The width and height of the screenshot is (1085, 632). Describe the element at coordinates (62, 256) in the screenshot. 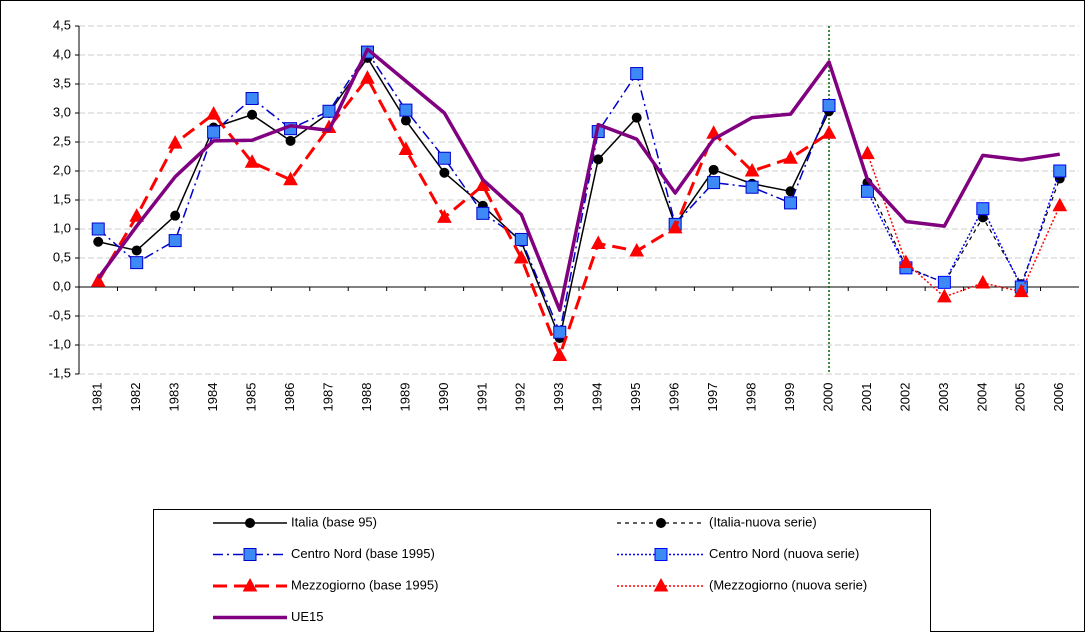

I see `y-tick-label: 0,5` at that location.